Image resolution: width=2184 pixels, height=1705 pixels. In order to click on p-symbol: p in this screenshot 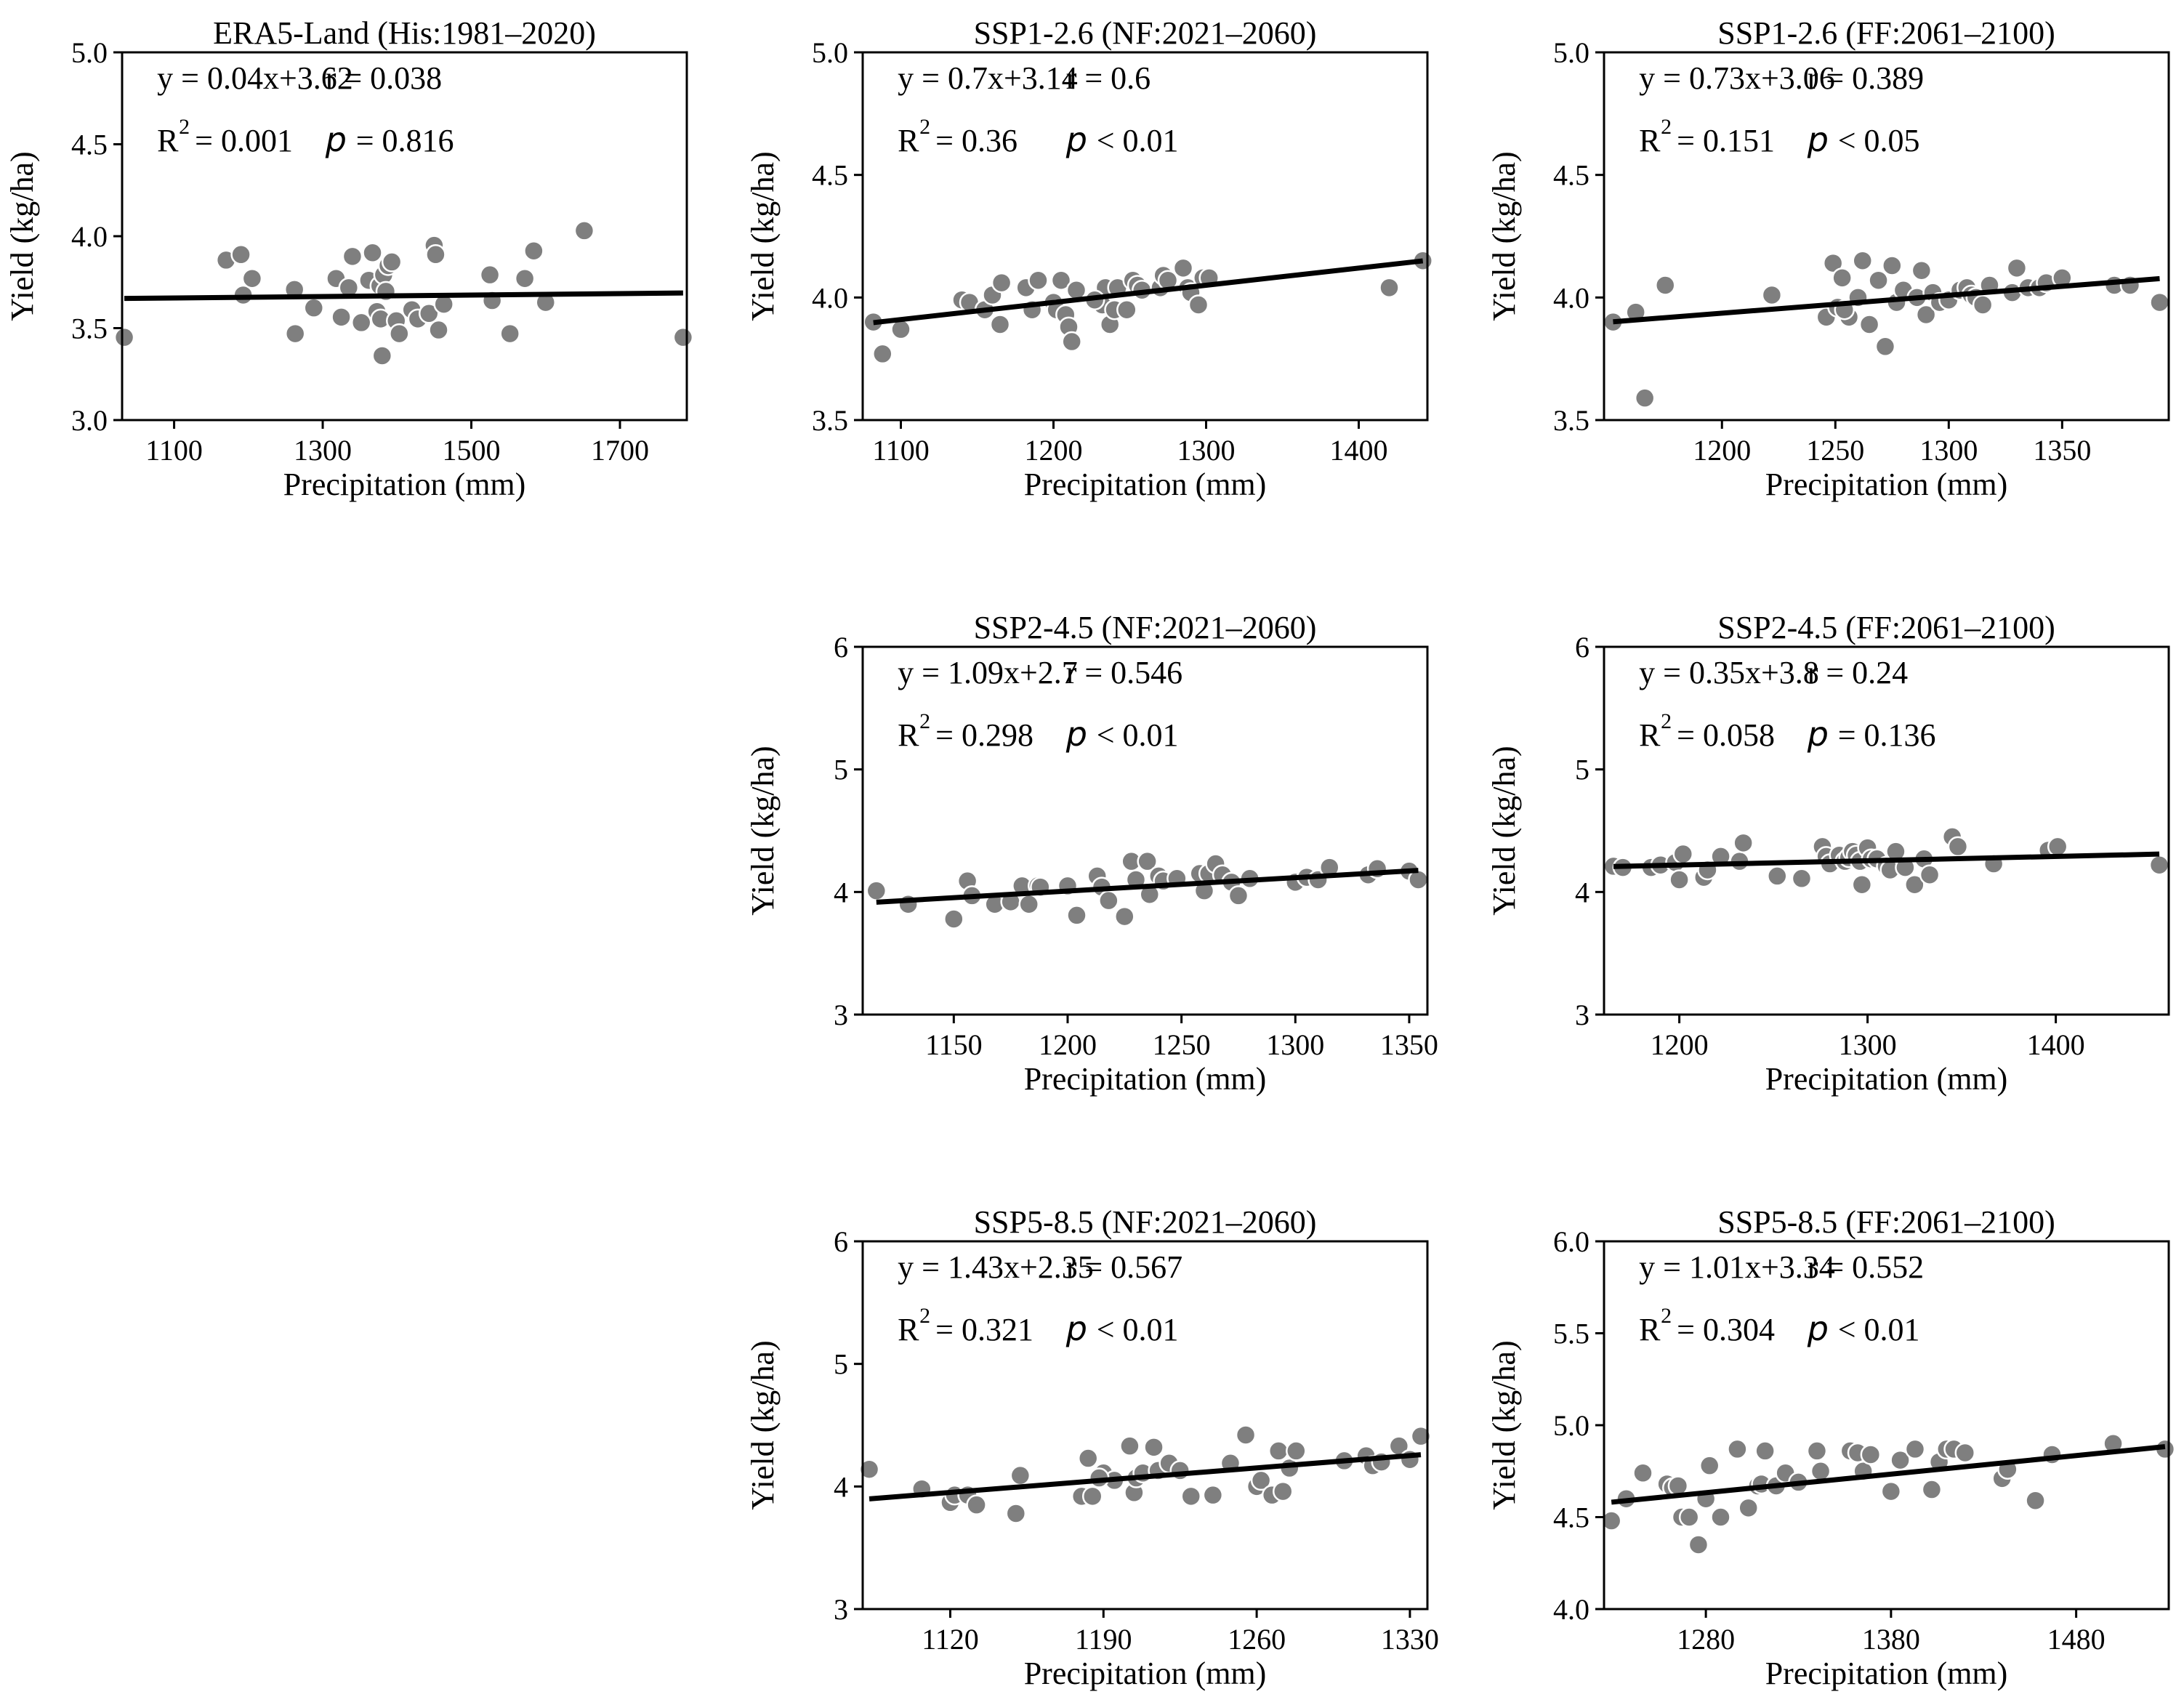, I will do `click(336, 139)`.